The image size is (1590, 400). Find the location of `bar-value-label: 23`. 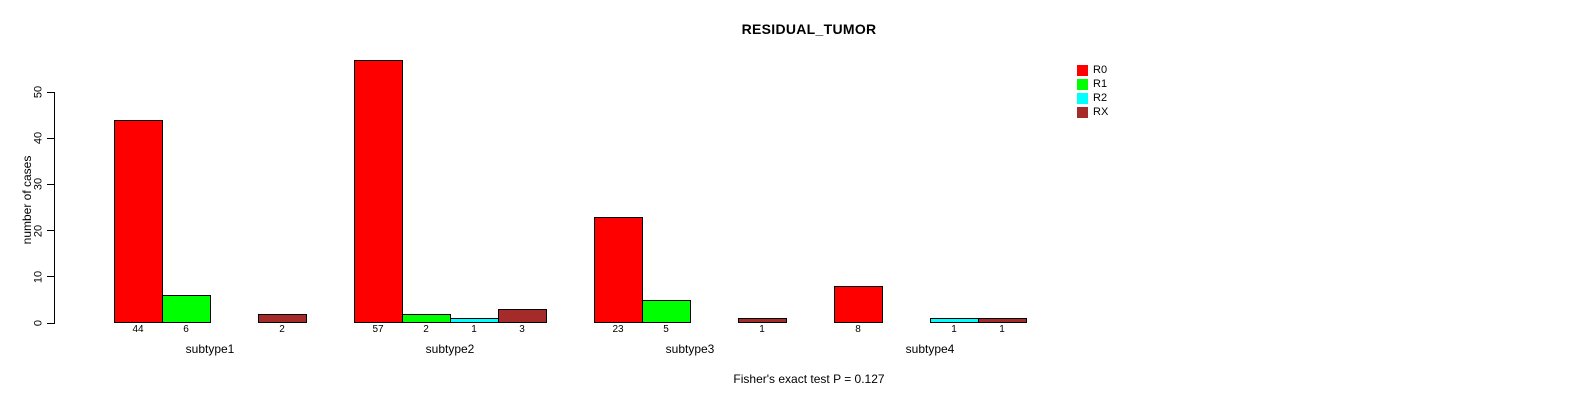

bar-value-label: 23 is located at coordinates (618, 329).